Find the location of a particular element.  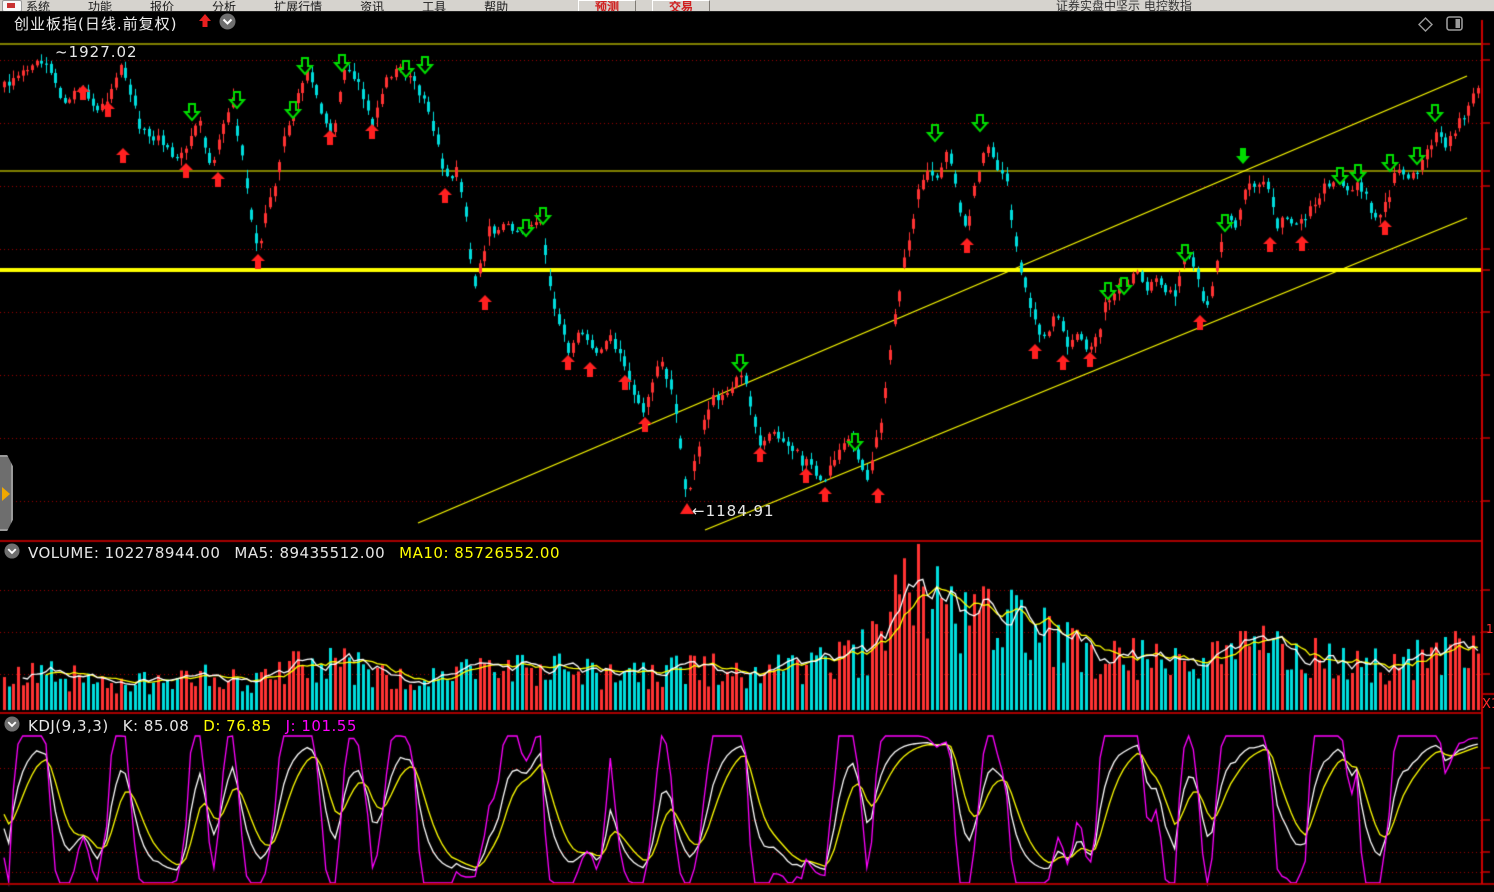

menu-hot-button-1-label: 预测 is located at coordinates (606, 5).